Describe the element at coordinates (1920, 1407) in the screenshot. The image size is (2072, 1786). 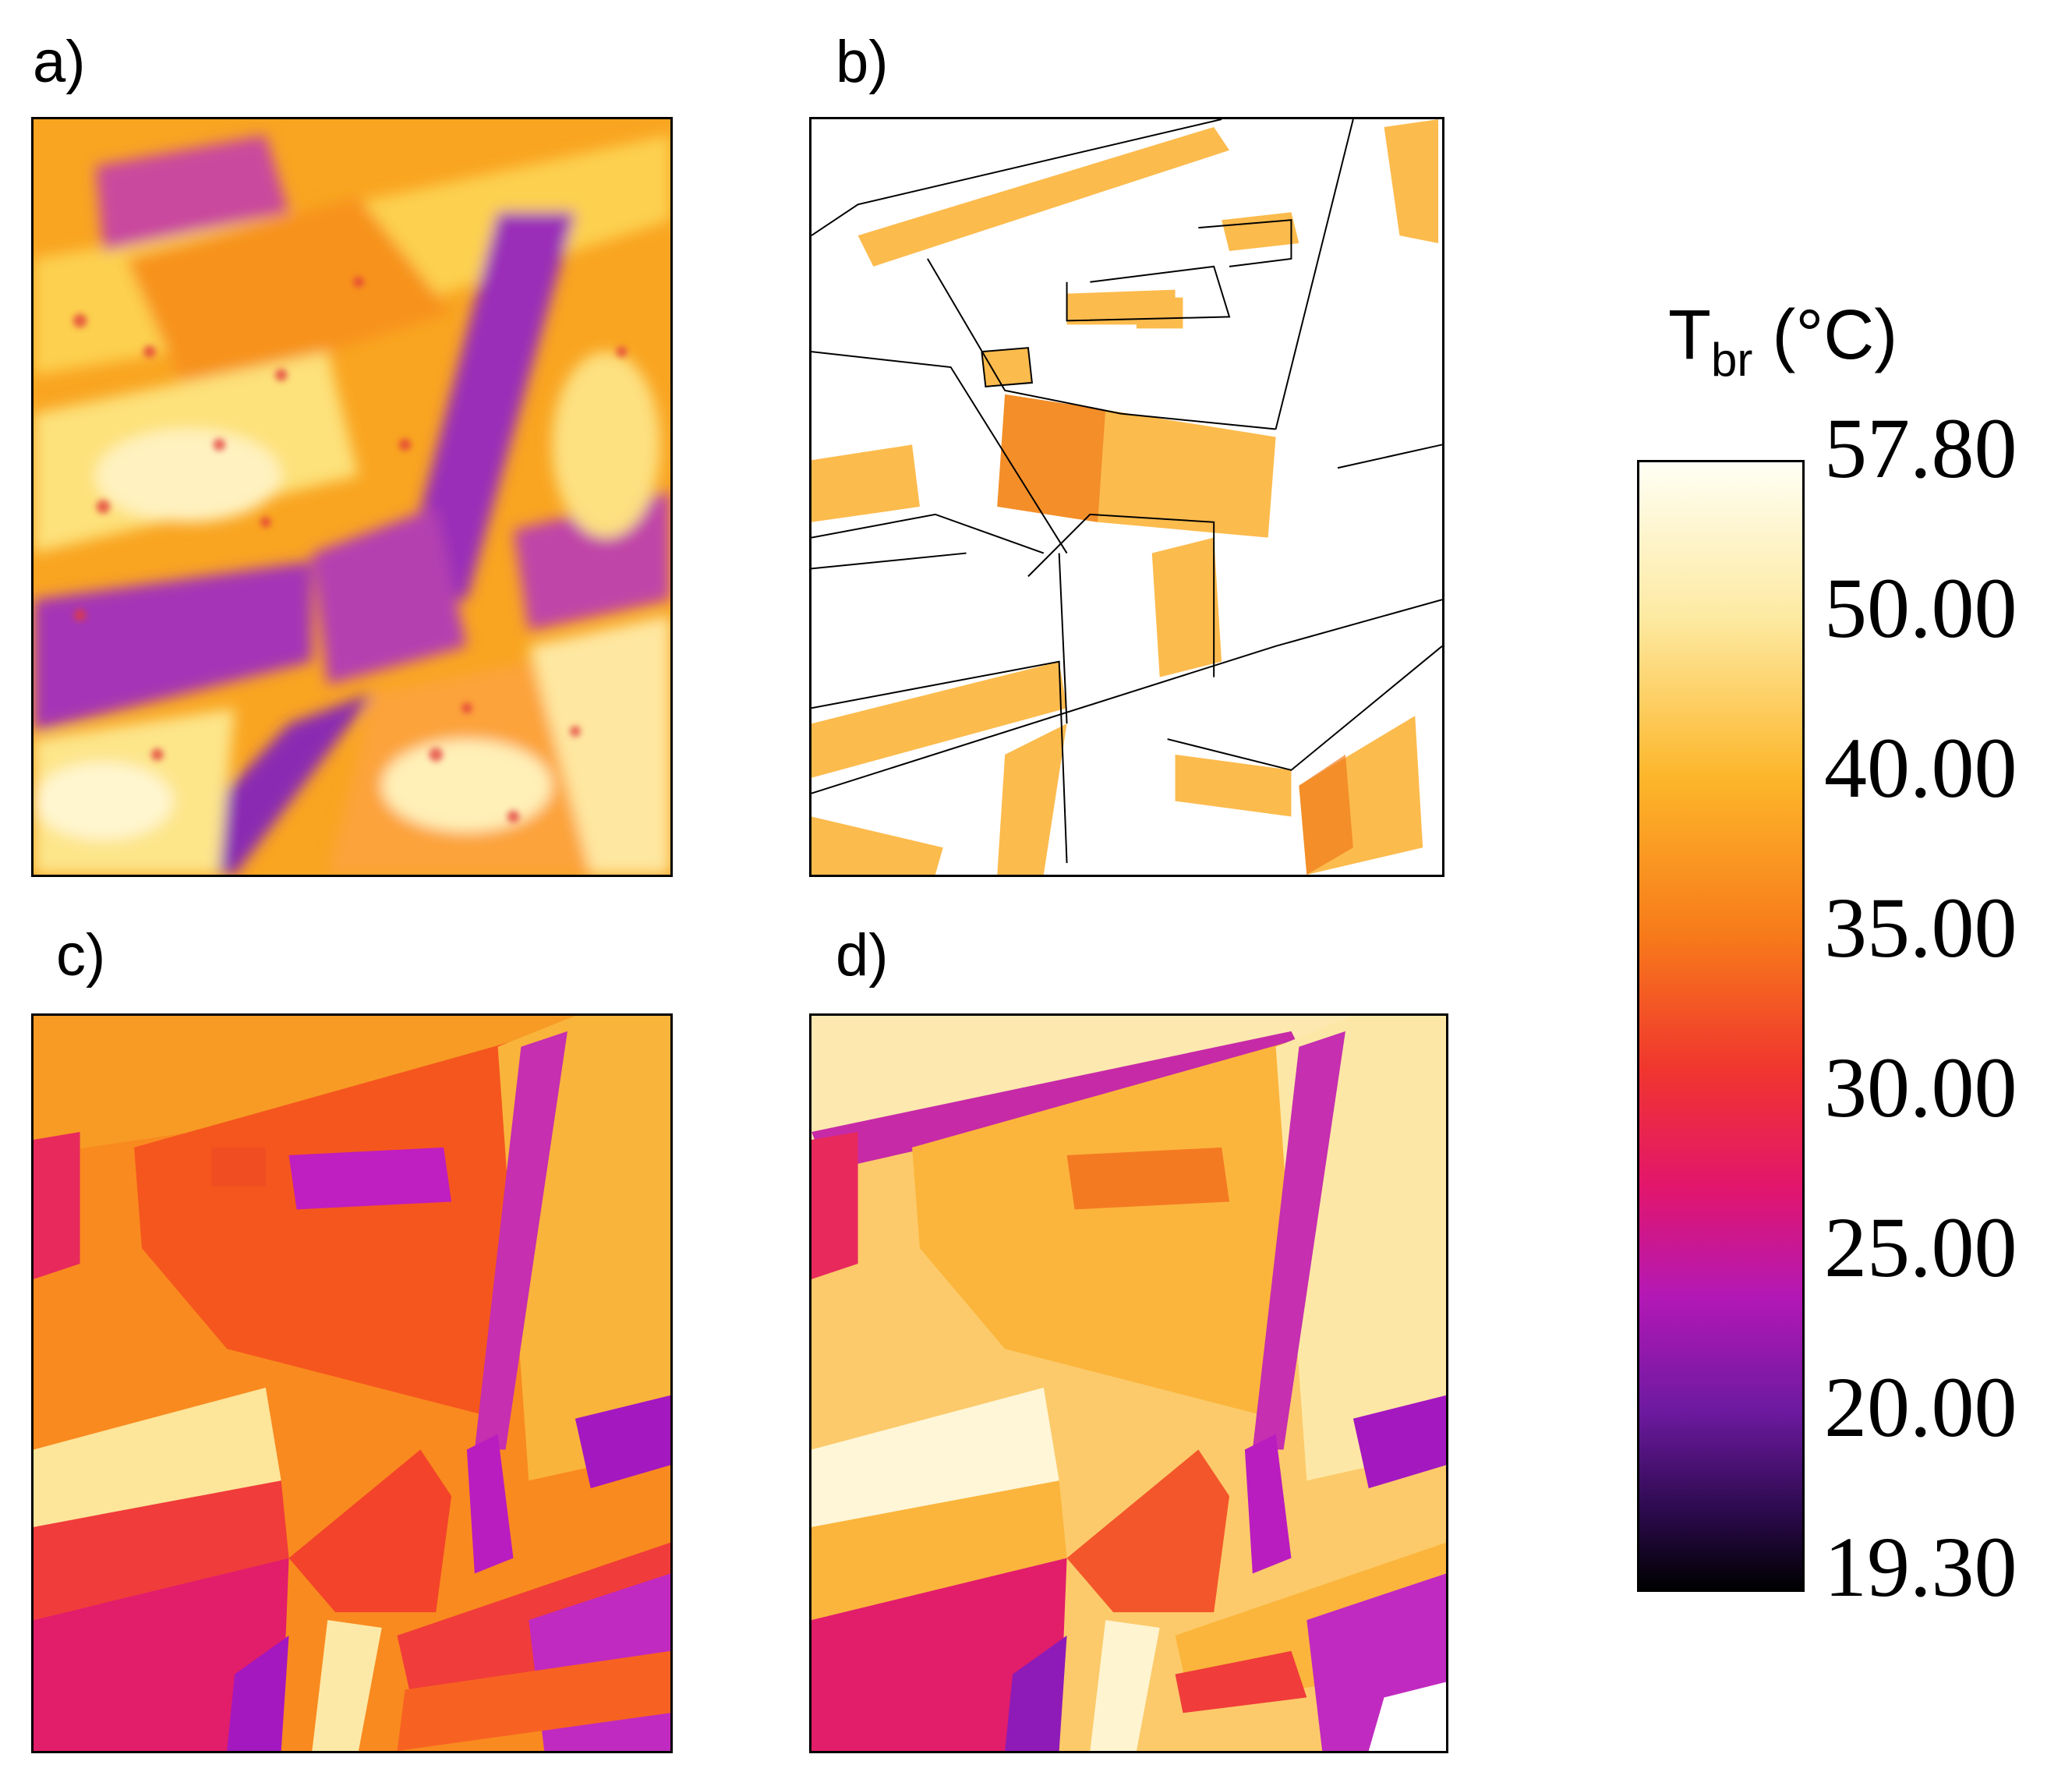
I see `colorbar-tick: 20.00` at that location.